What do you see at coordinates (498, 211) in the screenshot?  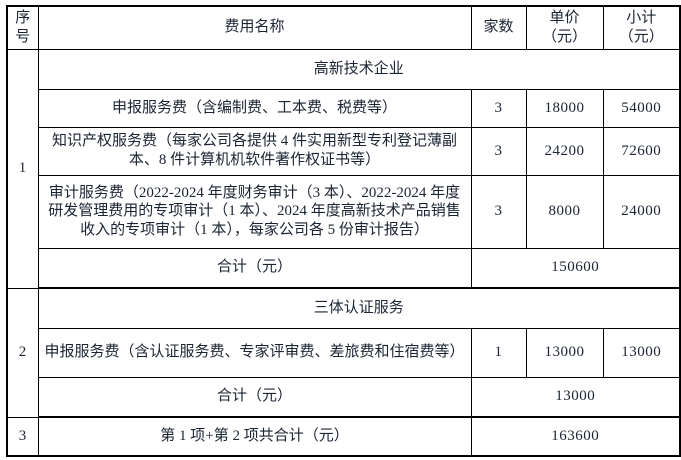 I see `section1-item3-count: 3` at bounding box center [498, 211].